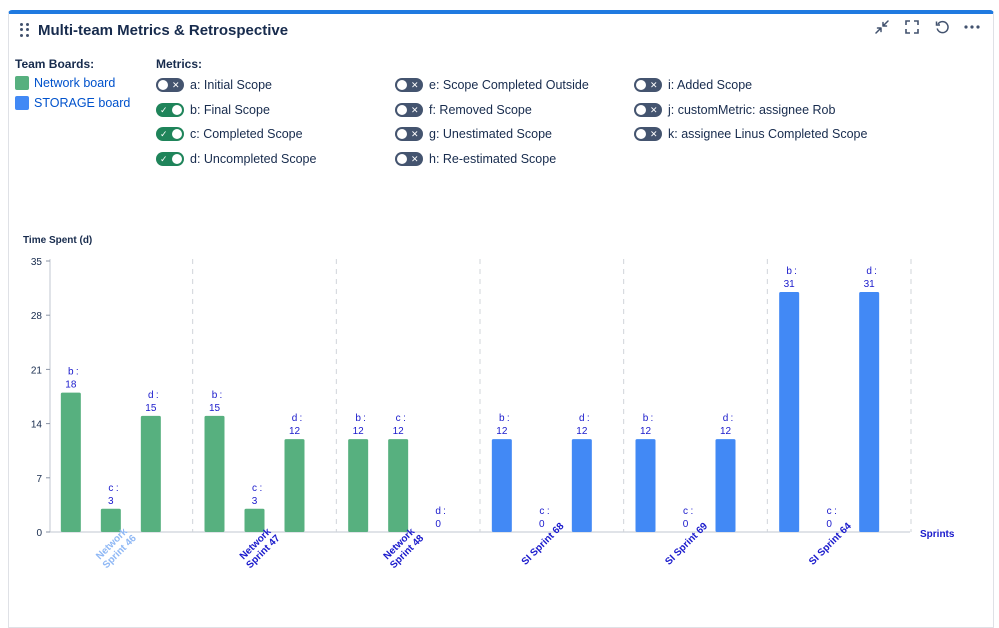 The width and height of the screenshot is (999, 628). What do you see at coordinates (275, 85) in the screenshot?
I see `metric-toggle-a: ✕ a: Initial Scope` at bounding box center [275, 85].